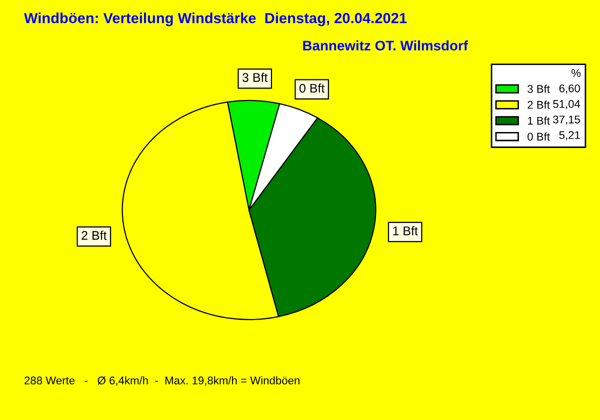 Image resolution: width=600 pixels, height=420 pixels. What do you see at coordinates (162, 381) in the screenshot?
I see `text: 288 Werte - Ø 6,4km/h - Max. 19,8km/h = Windböen` at bounding box center [162, 381].